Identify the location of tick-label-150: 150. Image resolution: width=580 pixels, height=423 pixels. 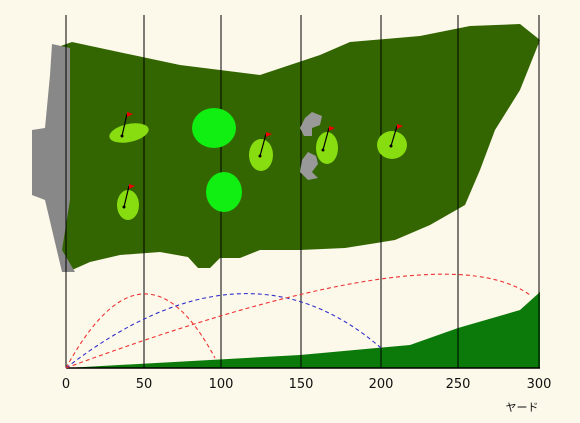
(301, 384).